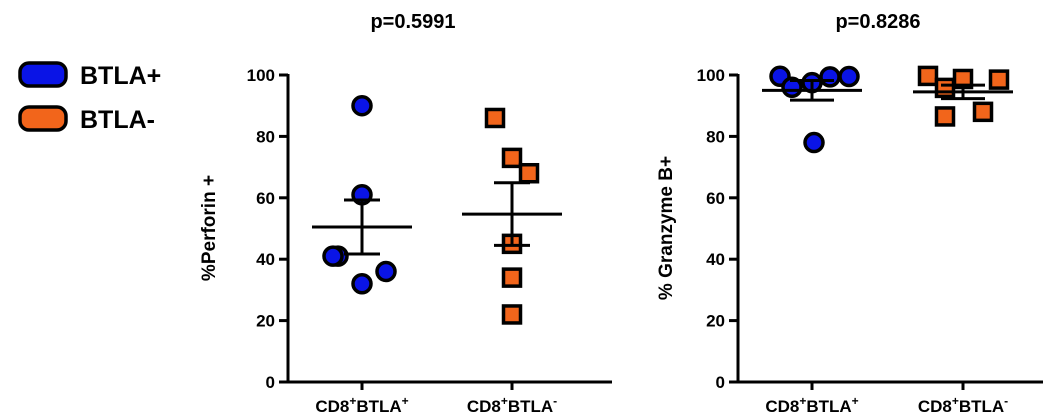 Image resolution: width=1048 pixels, height=419 pixels. Describe the element at coordinates (666, 228) in the screenshot. I see `y-axis-label: % Granzyme B+` at that location.